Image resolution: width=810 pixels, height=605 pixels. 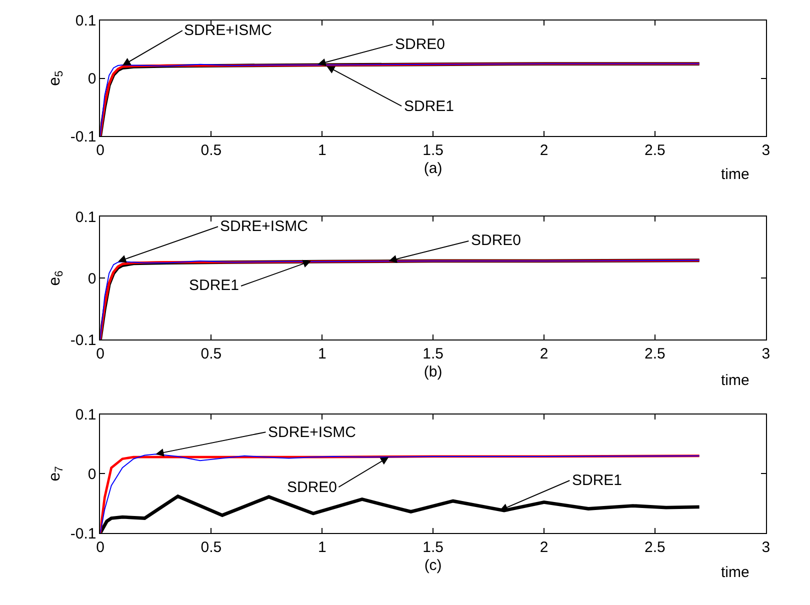 What do you see at coordinates (433, 565) in the screenshot?
I see `x-axis-title: (c)` at bounding box center [433, 565].